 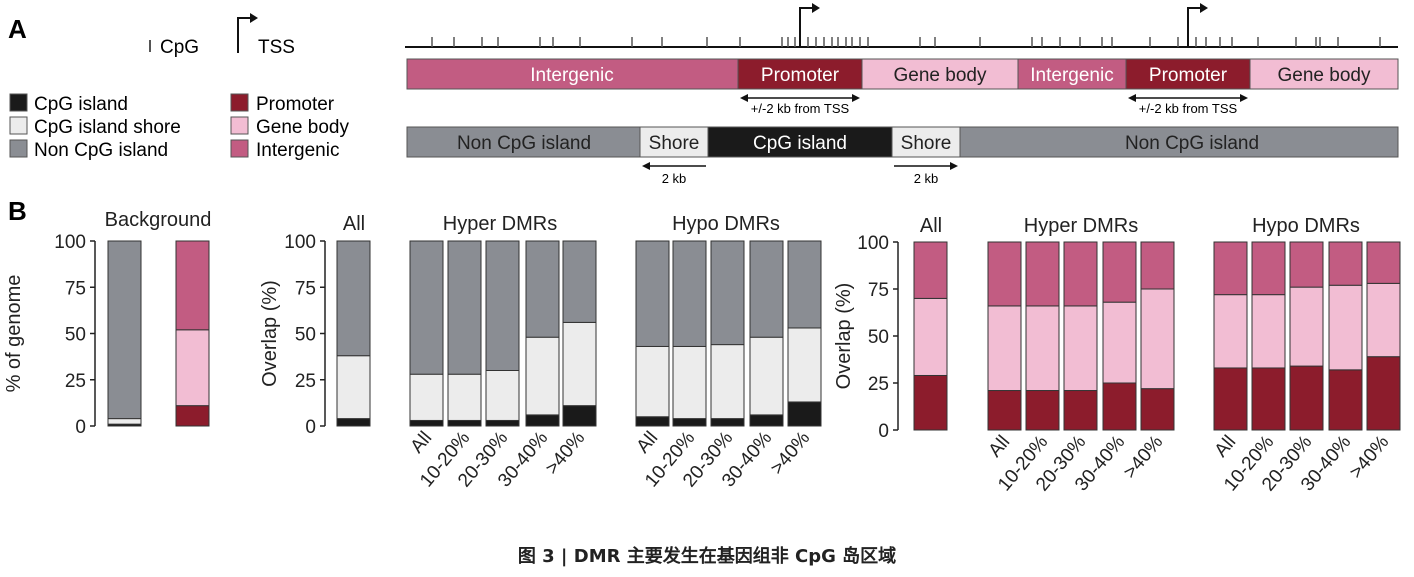 I want to click on y-tick-label: 100, so click(x=873, y=243).